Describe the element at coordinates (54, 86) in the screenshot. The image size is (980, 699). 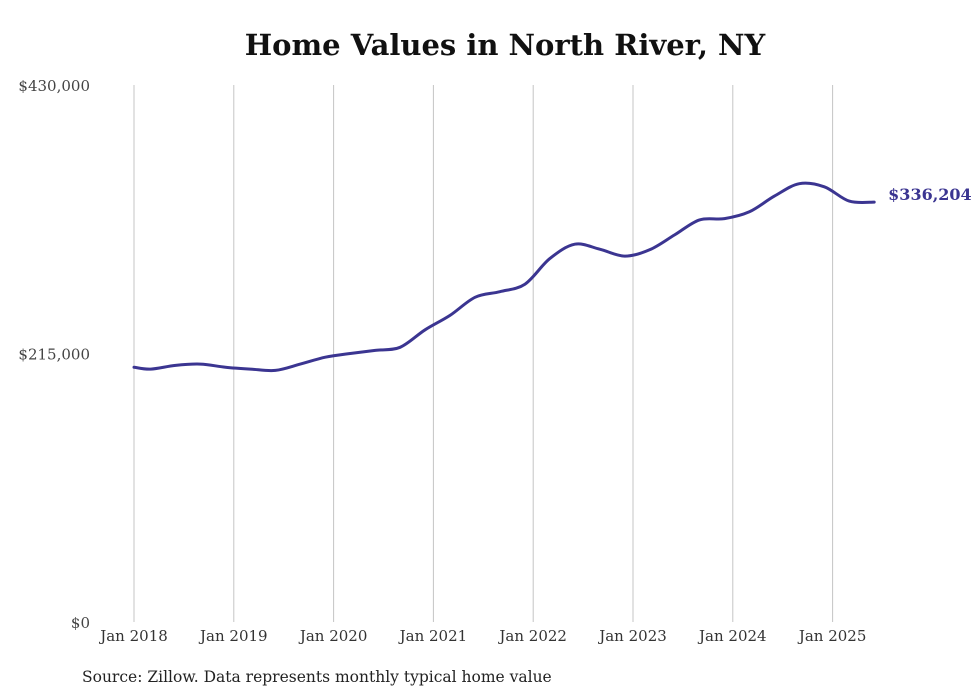
I see `y-tick-label: $430,000` at that location.